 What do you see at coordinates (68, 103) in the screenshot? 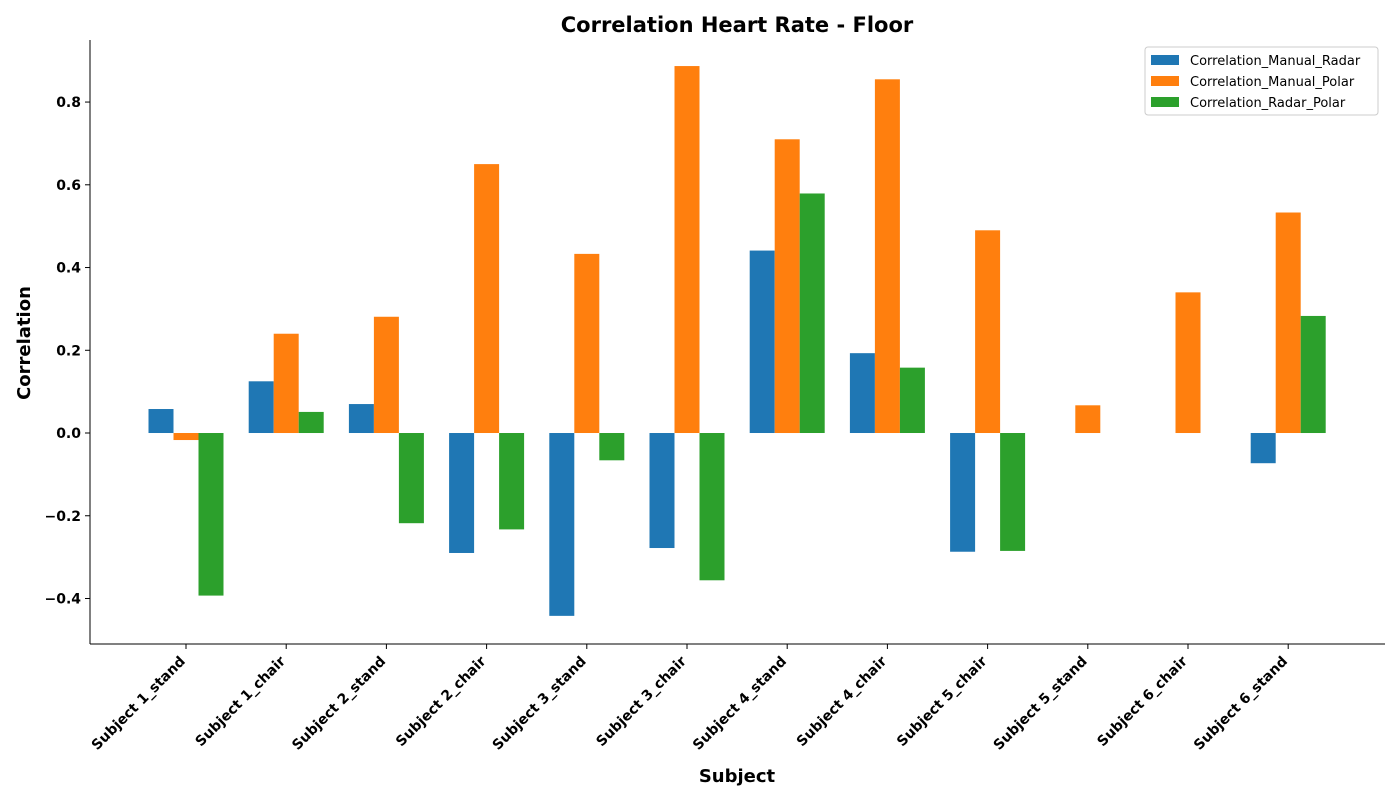
I see `y-tick-label: 0.8` at bounding box center [68, 103].